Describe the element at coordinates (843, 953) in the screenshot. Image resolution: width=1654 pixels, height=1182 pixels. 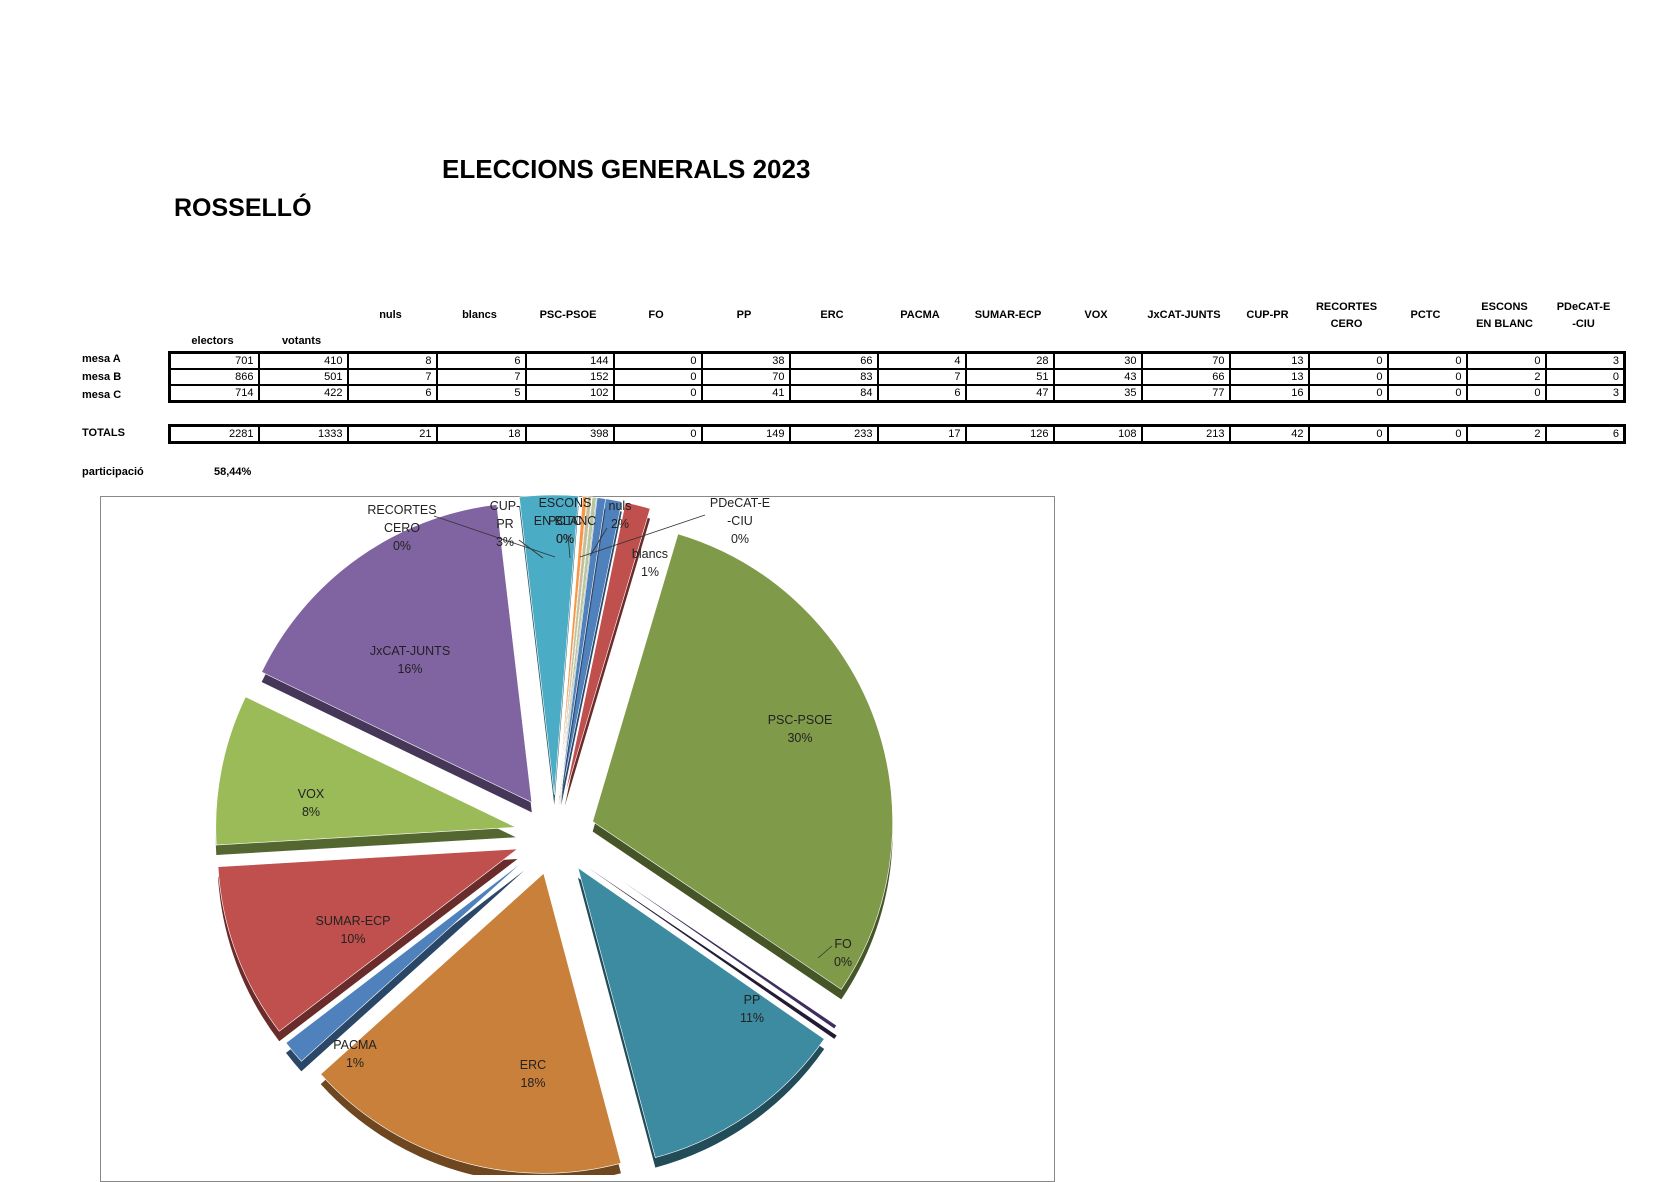
I see `slice-label: FO 0%` at that location.